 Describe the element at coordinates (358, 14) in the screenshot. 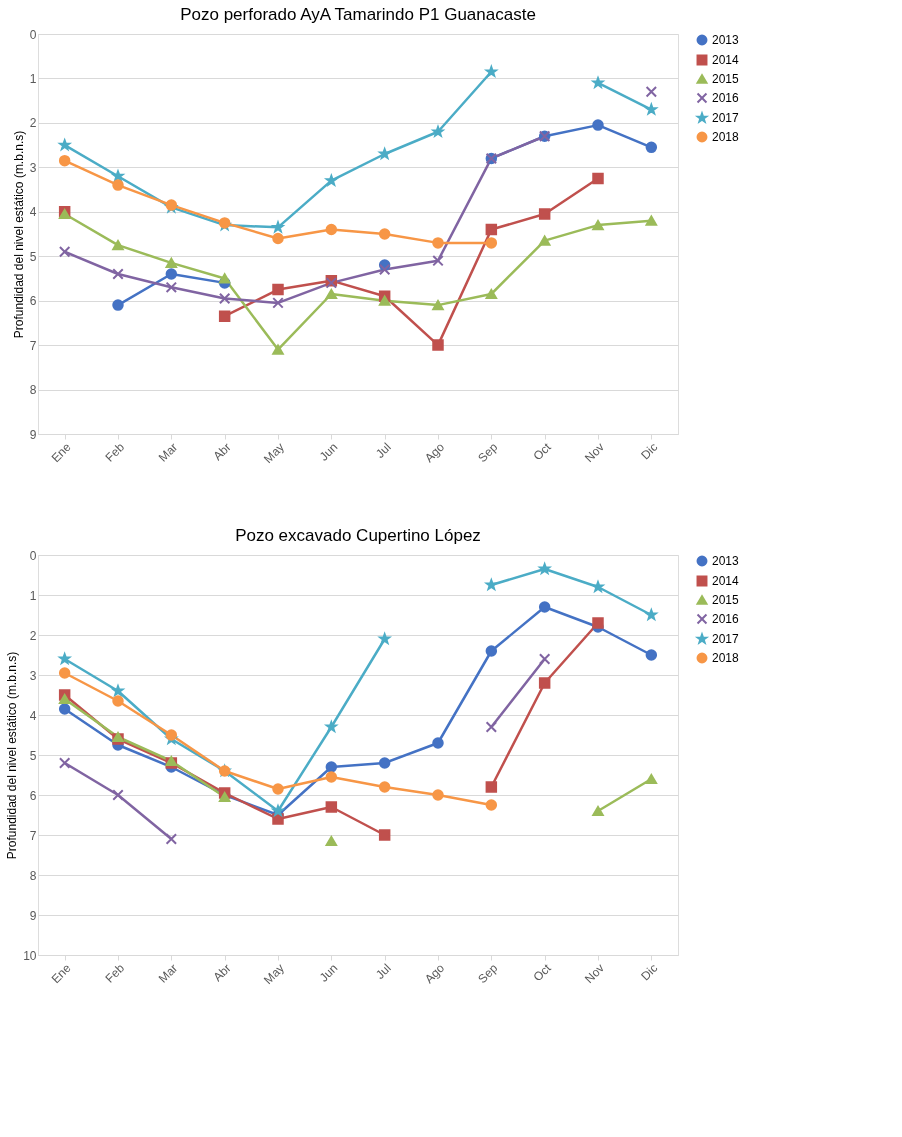

I see `chart-title: Pozo perforado AyA Tamarindo P1 Guanacaste` at that location.